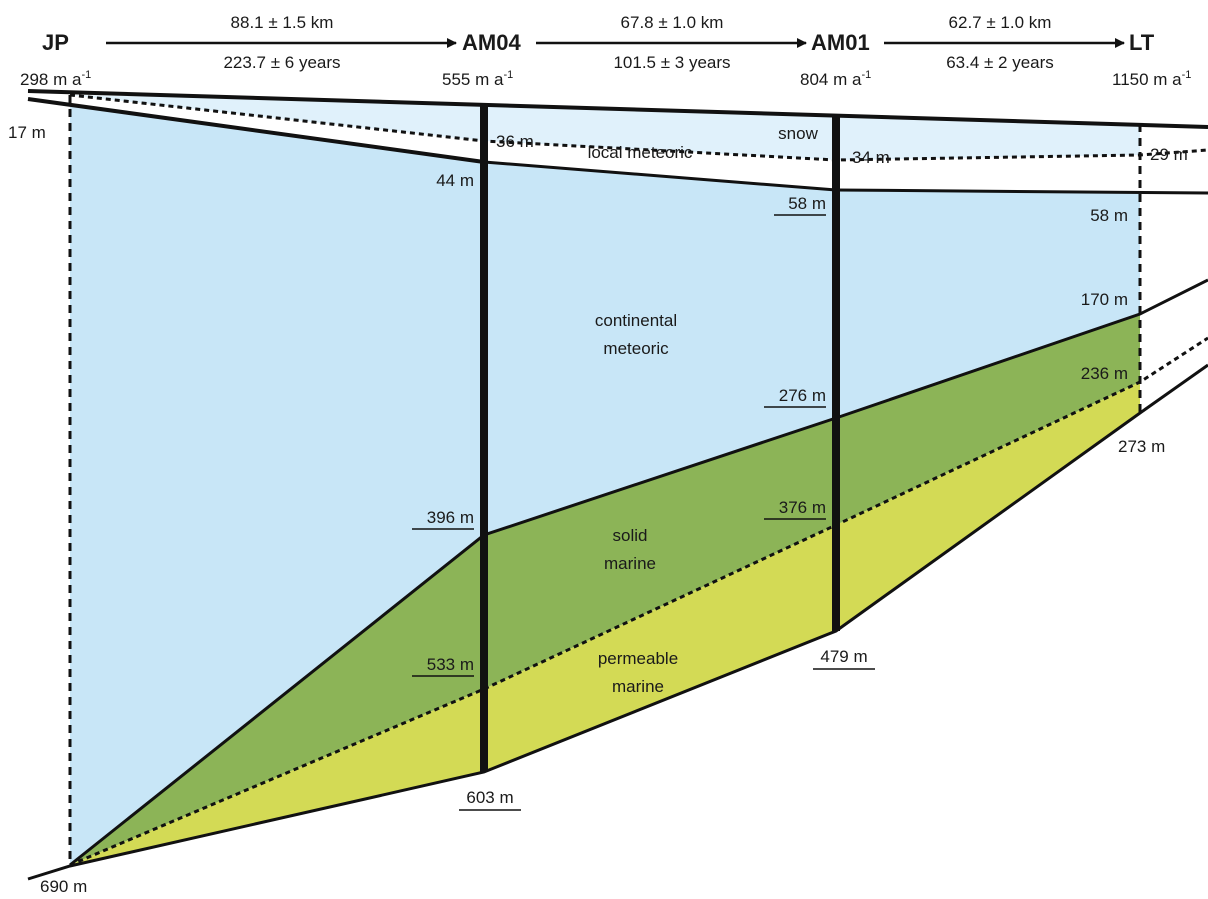 This screenshot has width=1208, height=899. What do you see at coordinates (638, 658) in the screenshot?
I see `permeable-marine-label-1: permeable` at bounding box center [638, 658].